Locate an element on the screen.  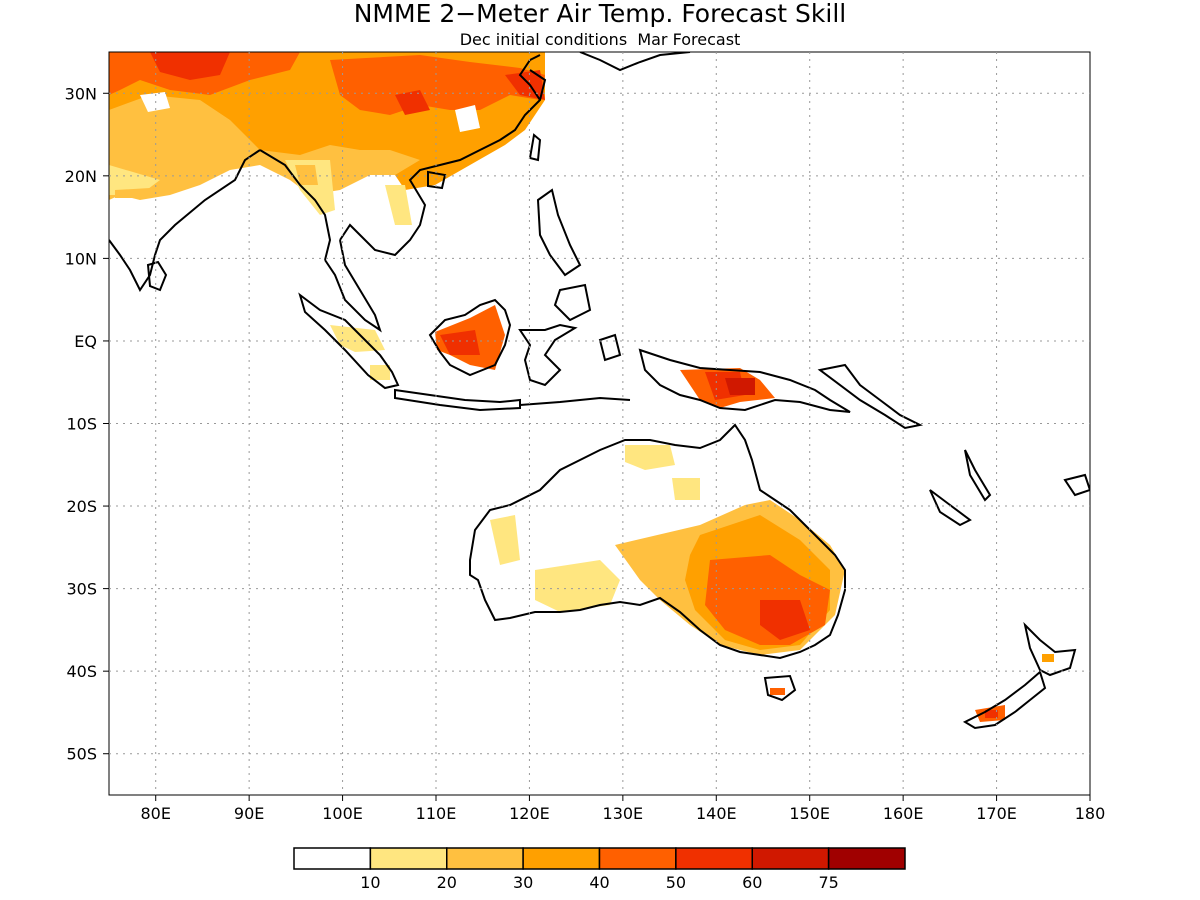
y-tick-label: 40S is located at coordinates (81, 671).